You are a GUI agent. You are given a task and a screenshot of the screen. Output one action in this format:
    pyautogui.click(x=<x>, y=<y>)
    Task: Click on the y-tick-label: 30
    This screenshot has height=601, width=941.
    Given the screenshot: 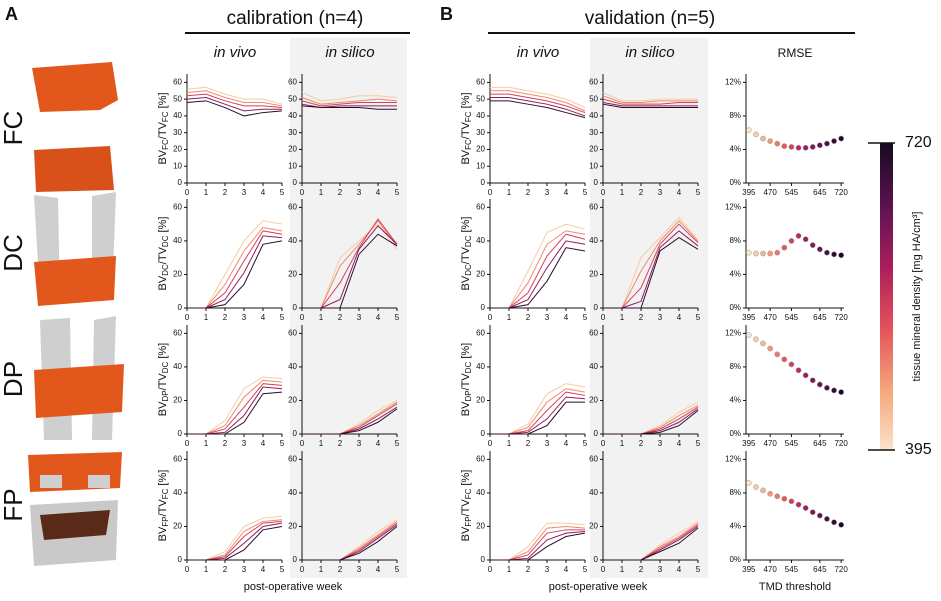 What is the action you would take?
    pyautogui.click(x=593, y=132)
    